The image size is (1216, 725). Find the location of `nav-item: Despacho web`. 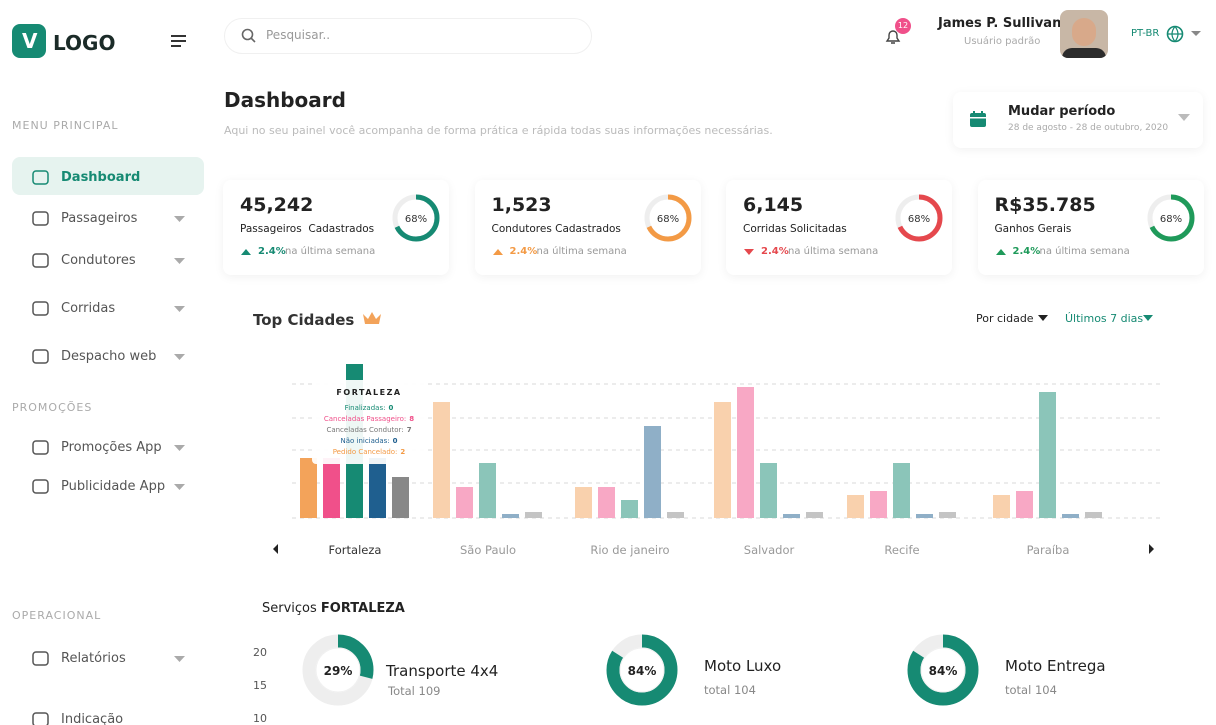

nav-item: Despacho web is located at coordinates (109, 356).